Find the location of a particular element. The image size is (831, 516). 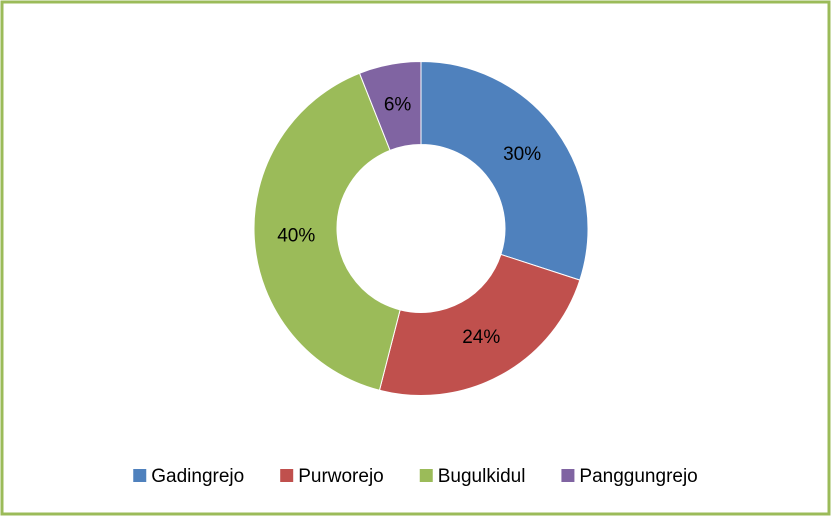

data-label: 24% is located at coordinates (481, 337).